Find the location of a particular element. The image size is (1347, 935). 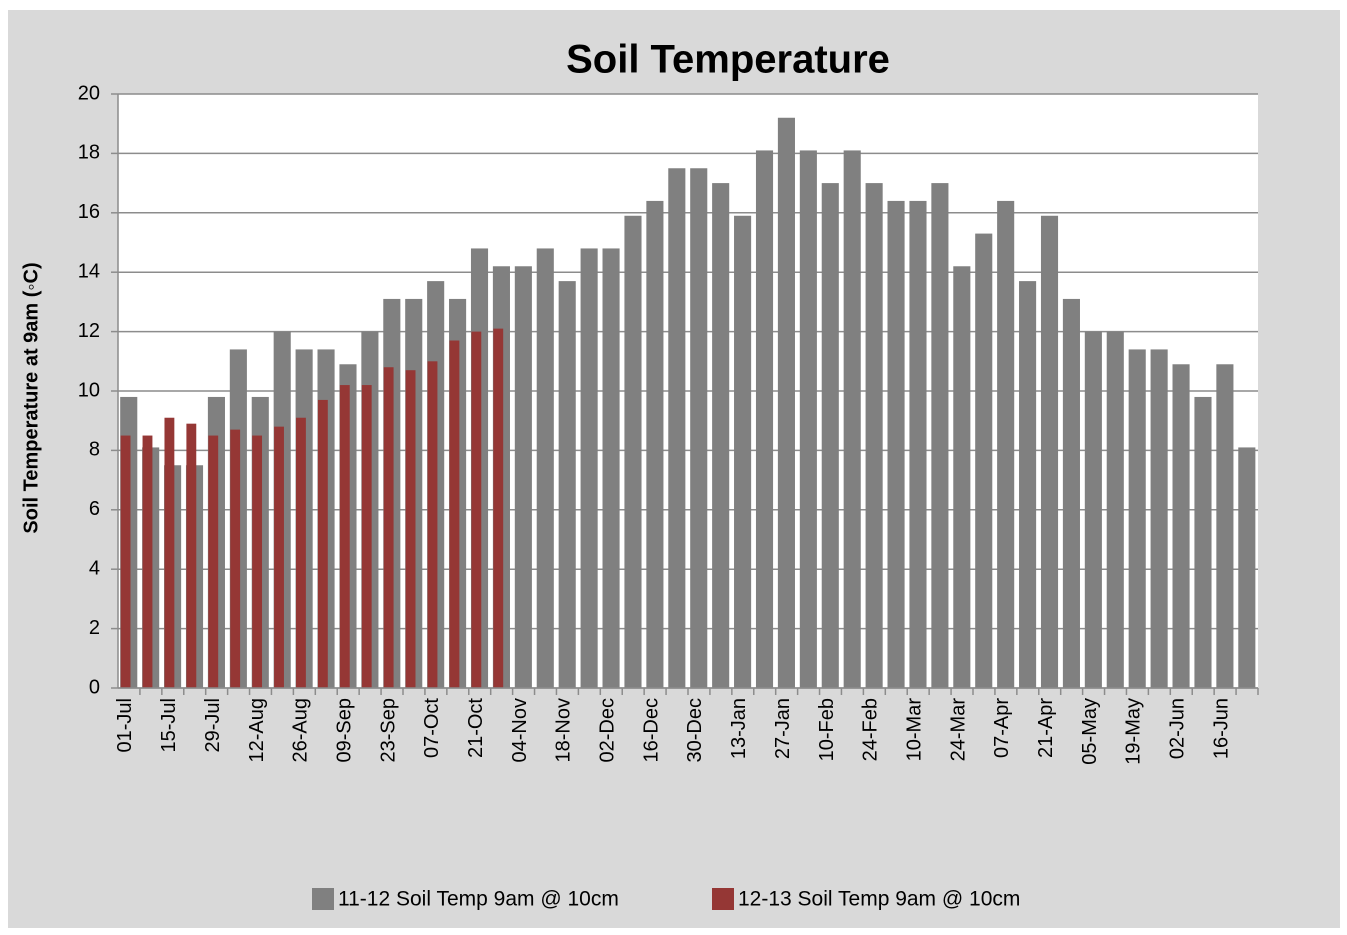

y-tick-label: 14 is located at coordinates (89, 271).